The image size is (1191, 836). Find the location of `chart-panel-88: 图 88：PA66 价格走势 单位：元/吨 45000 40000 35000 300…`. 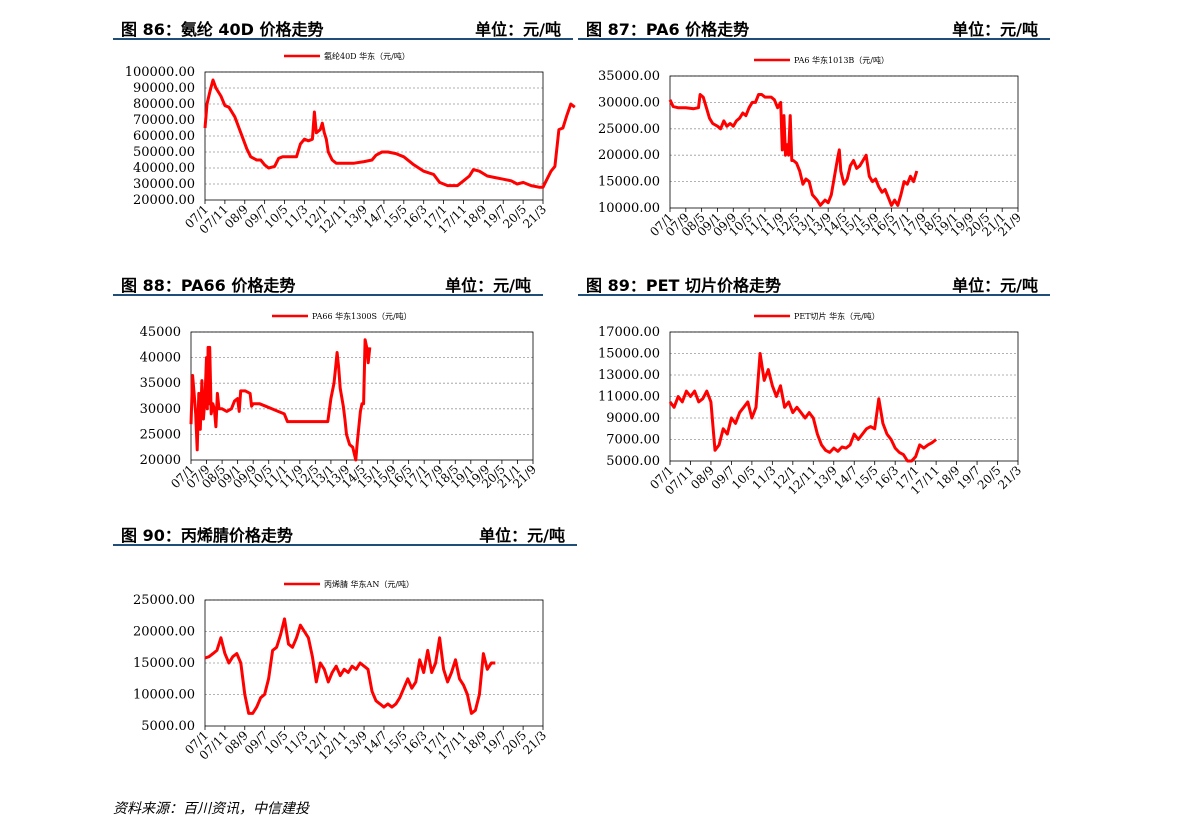

chart-panel-88: 图 88：PA66 价格走势 单位：元/吨 45000 40000 35000 300… is located at coordinates (328, 388).